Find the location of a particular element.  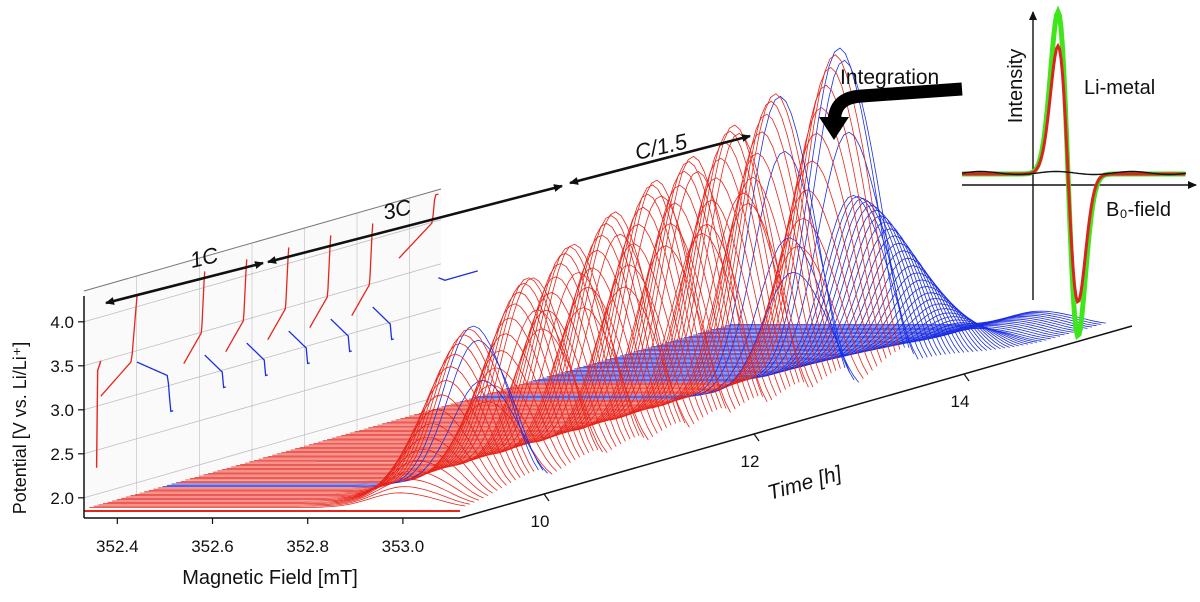

time-tick-label: 14 is located at coordinates (960, 401).